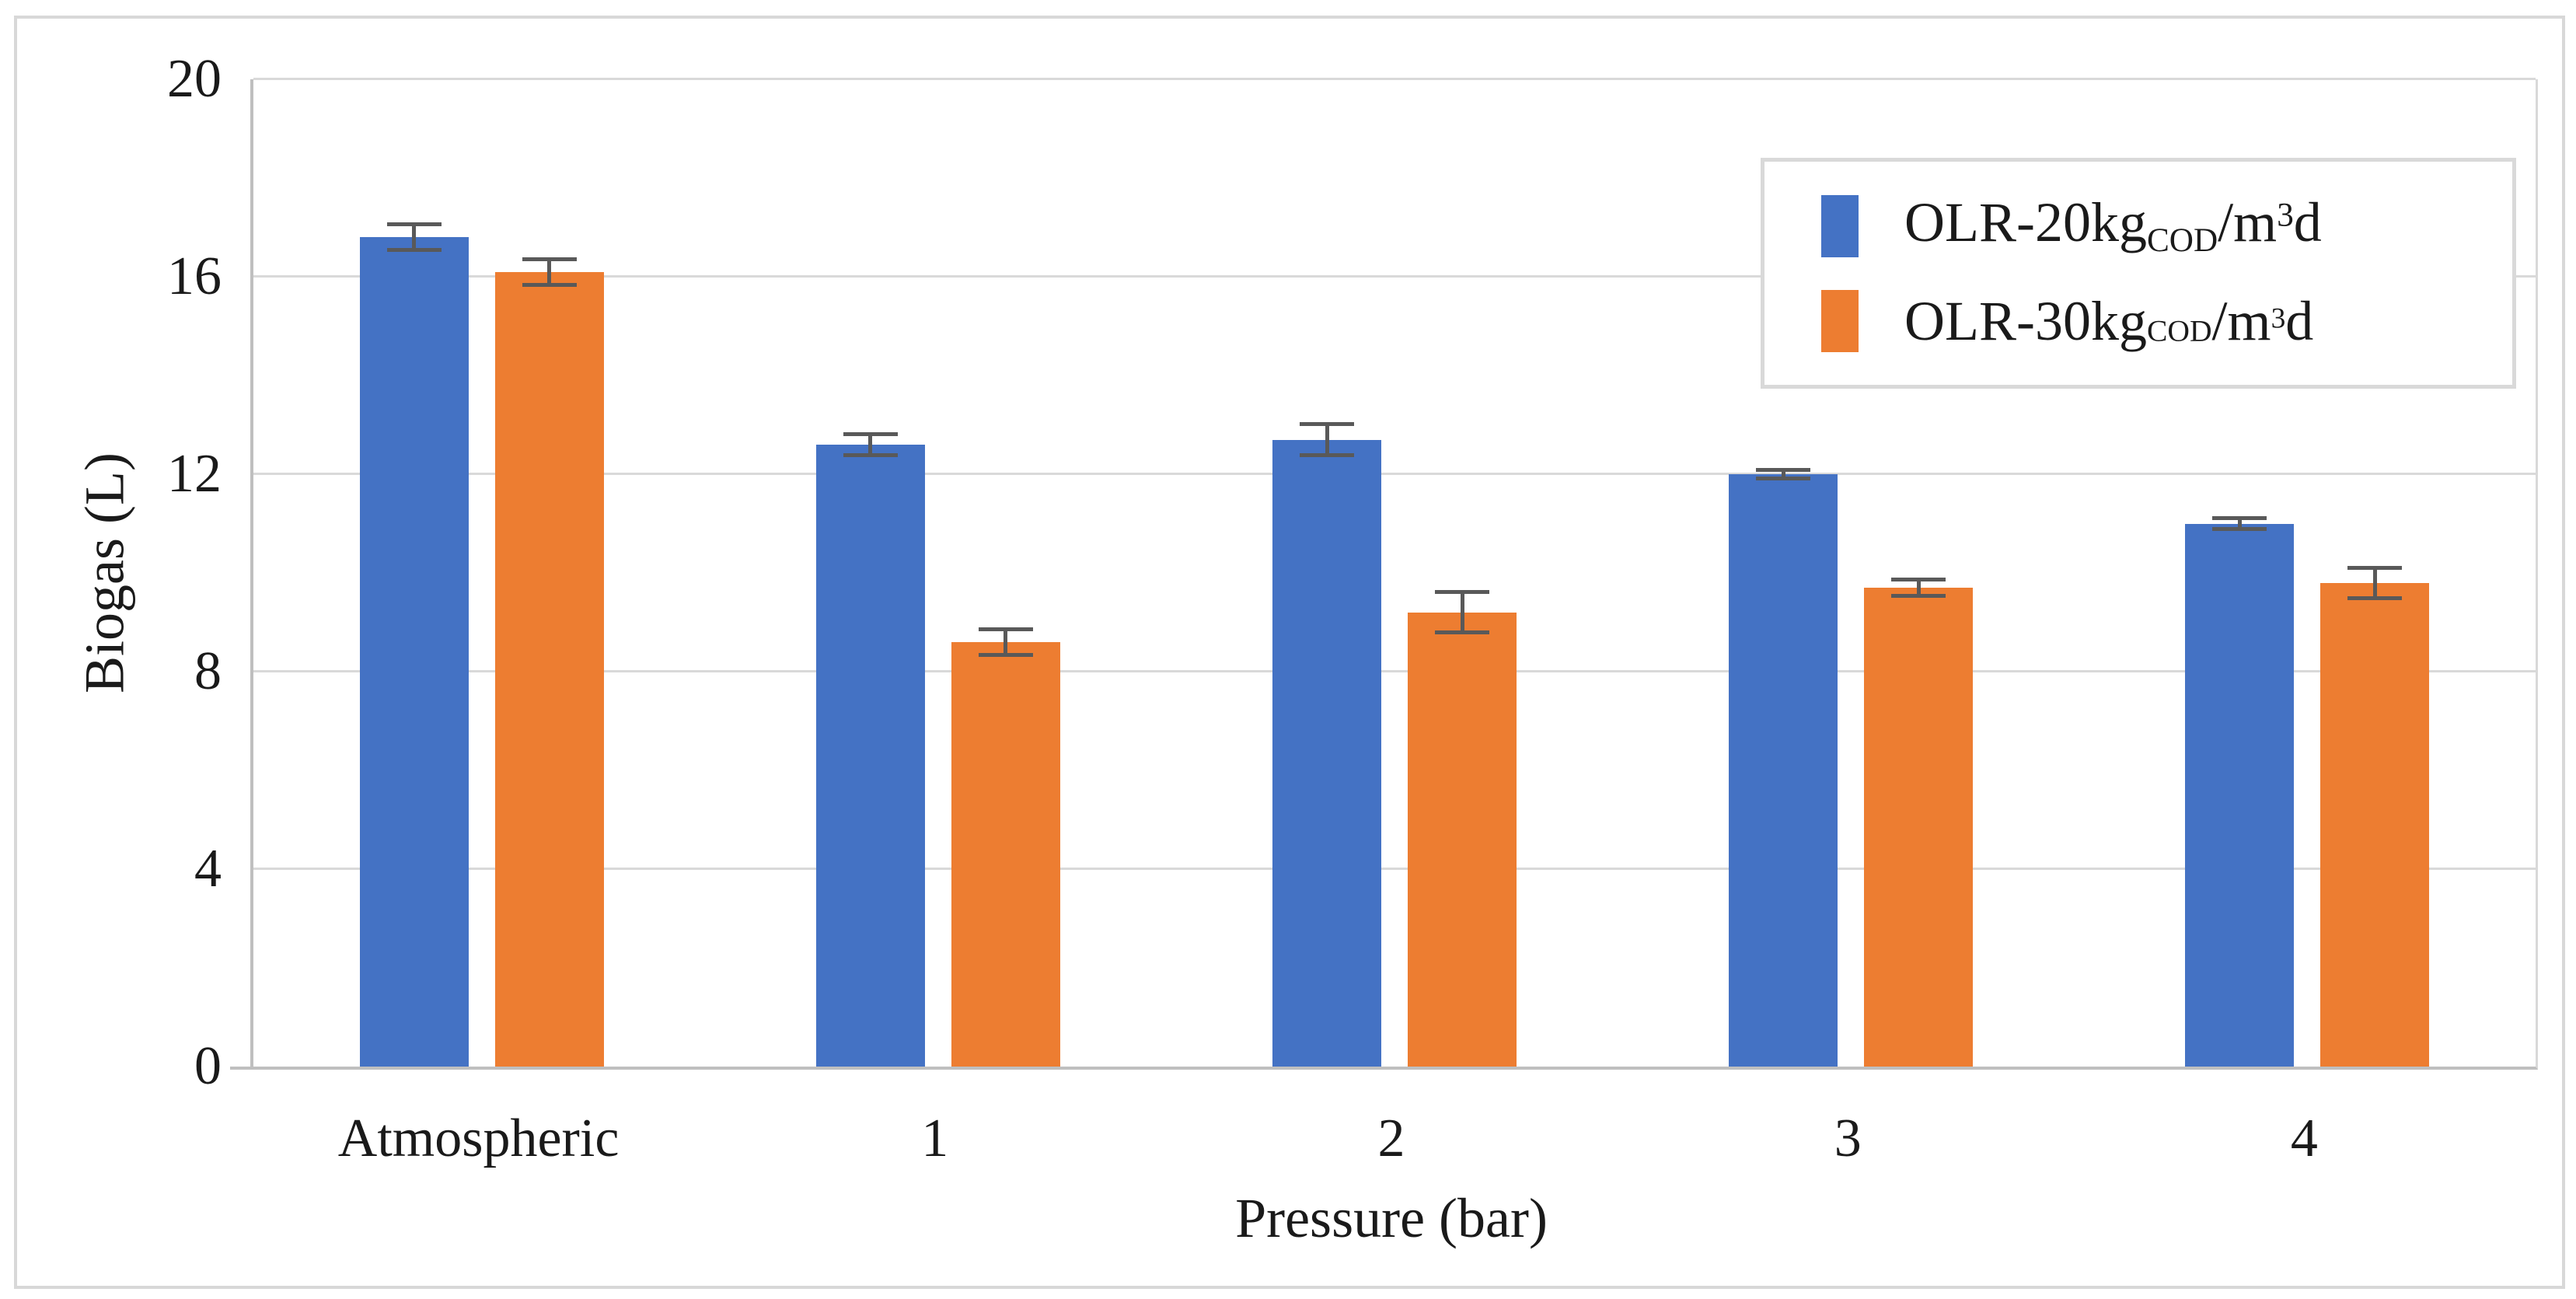 The image size is (2576, 1299). What do you see at coordinates (2109, 321) in the screenshot?
I see `legend-label-olr30: OLR-30kgCOD/m3d` at bounding box center [2109, 321].